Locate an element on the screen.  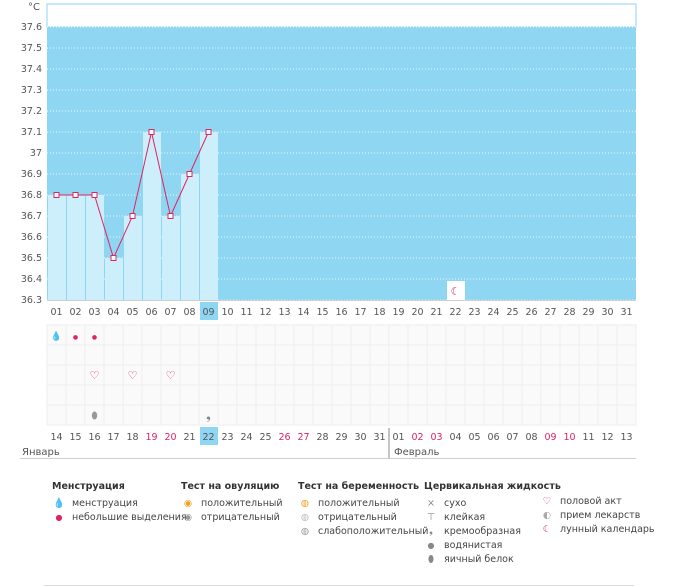
cycle-day-label: 26 is located at coordinates (531, 312).